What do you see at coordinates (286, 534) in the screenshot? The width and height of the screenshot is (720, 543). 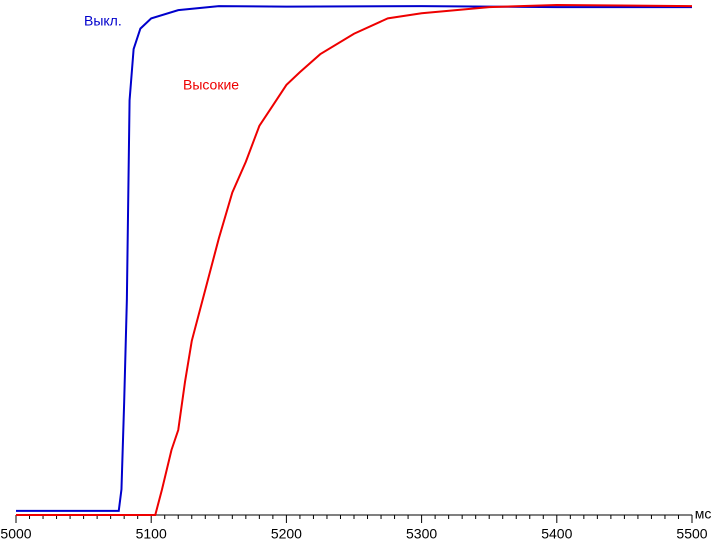 I see `x-tick-label: 5200` at bounding box center [286, 534].